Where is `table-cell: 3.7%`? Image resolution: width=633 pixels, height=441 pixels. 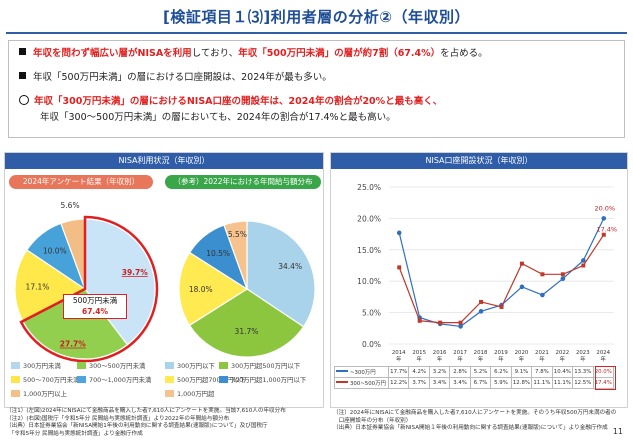
table-cell: 3.7% is located at coordinates (419, 382).